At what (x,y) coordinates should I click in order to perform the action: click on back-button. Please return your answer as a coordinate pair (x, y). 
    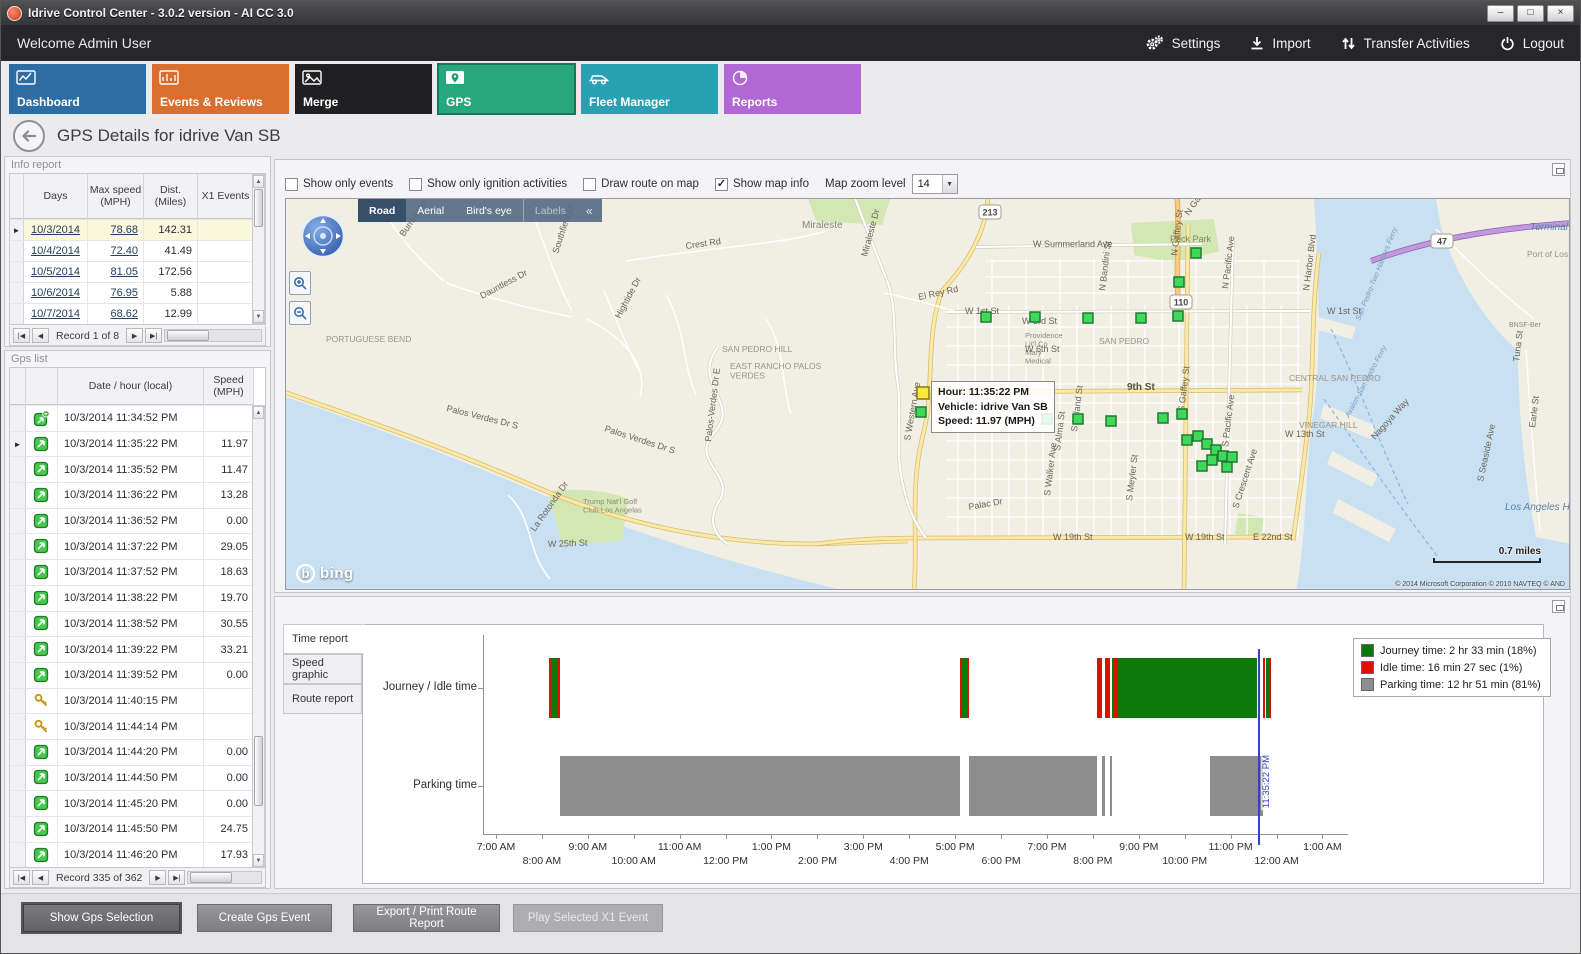
    Looking at the image, I should click on (29, 136).